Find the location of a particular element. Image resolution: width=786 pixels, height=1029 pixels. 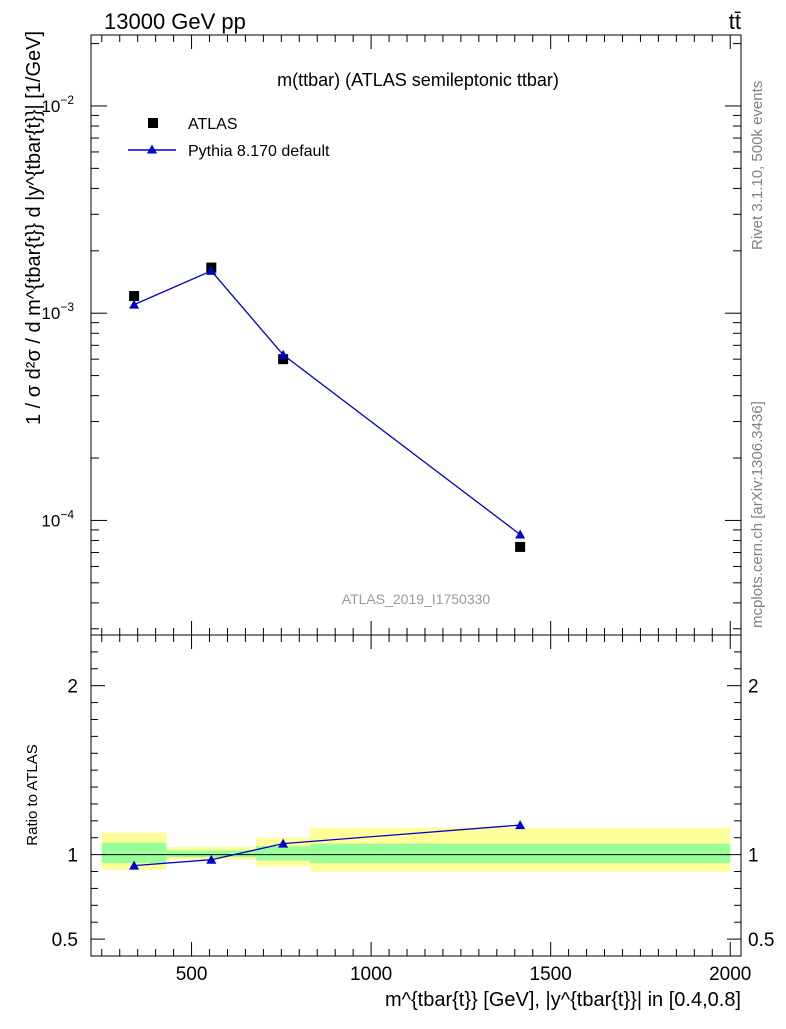

ratio-y-tick-label: 0.5 is located at coordinates (65, 940).